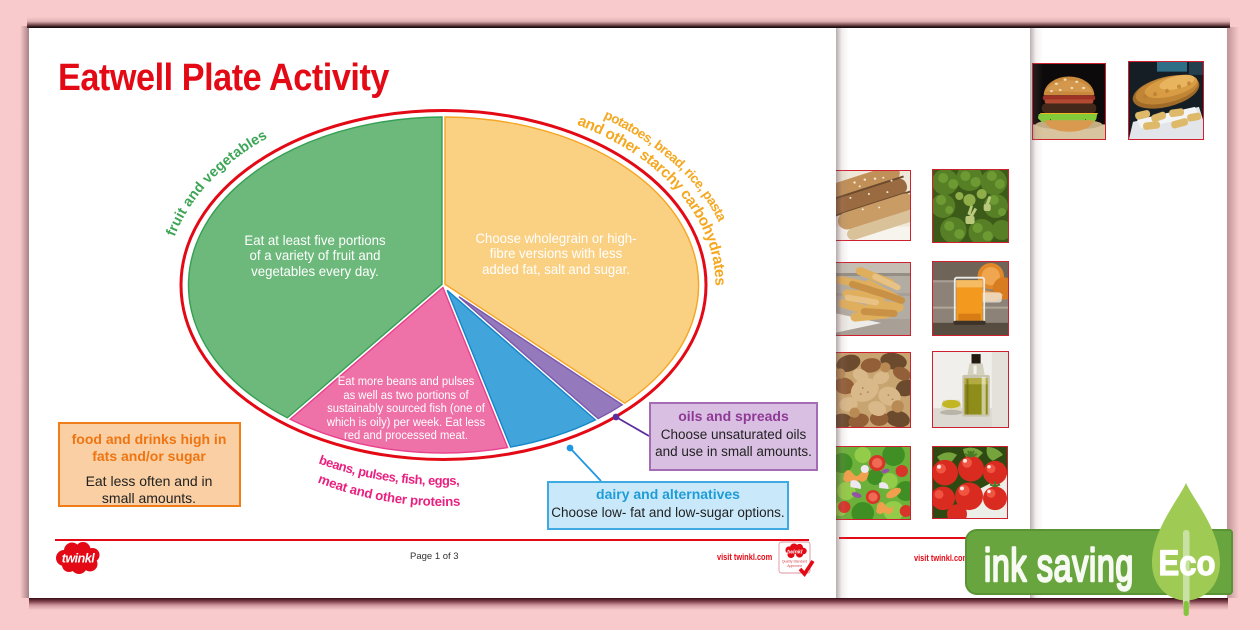 This screenshot has height=630, width=1260. Describe the element at coordinates (794, 566) in the screenshot. I see `svg-text: Approved` at that location.